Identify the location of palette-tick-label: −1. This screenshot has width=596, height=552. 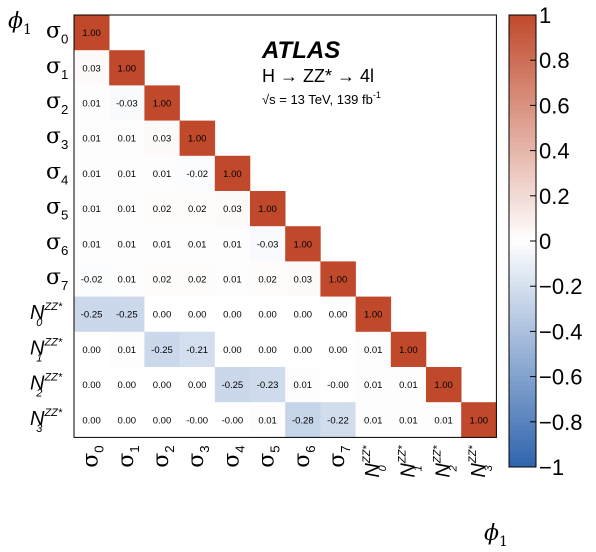
(551, 467).